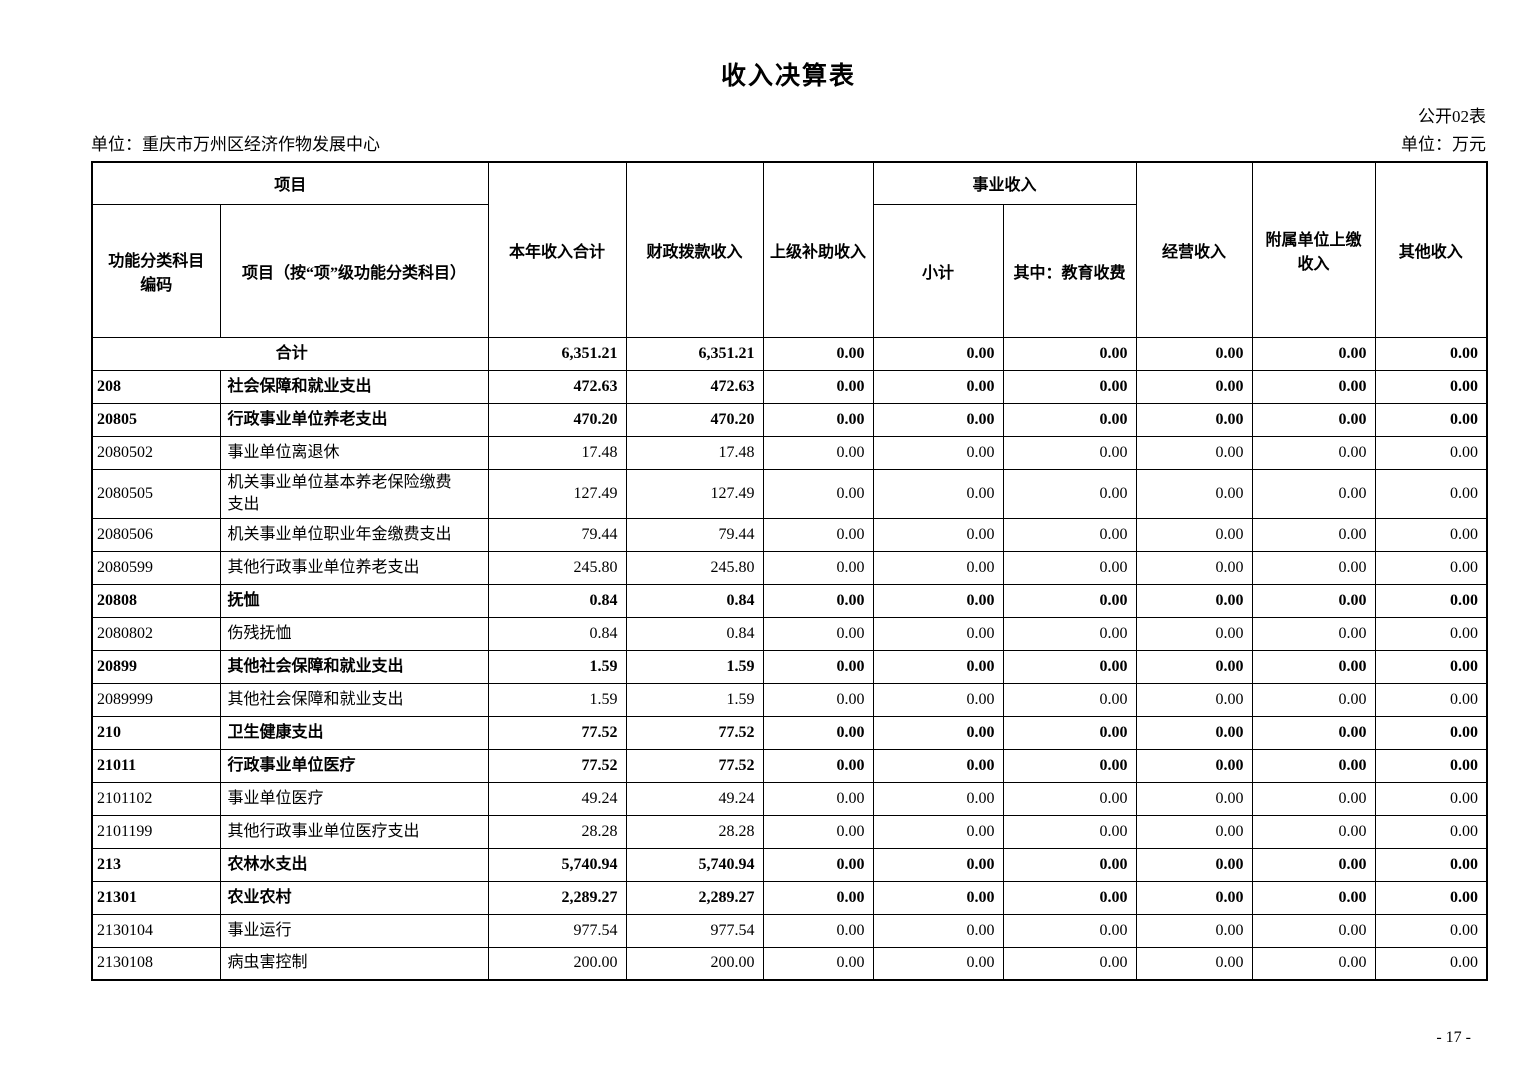 Image resolution: width=1515 pixels, height=1069 pixels. Describe the element at coordinates (938, 270) in the screenshot. I see `header-subtotal: 小计` at that location.